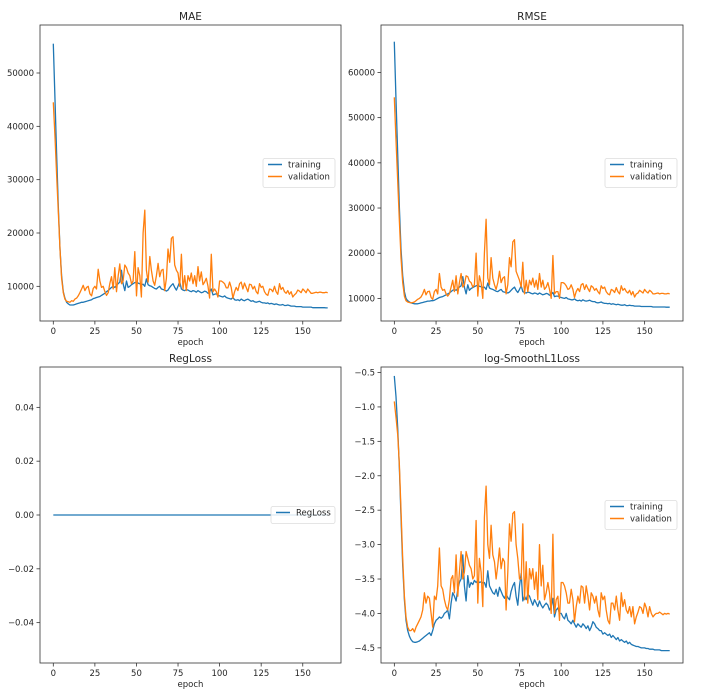 This screenshot has height=699, width=718. What do you see at coordinates (364, 511) in the screenshot?
I see `y-tick-label: −2.5` at bounding box center [364, 511].